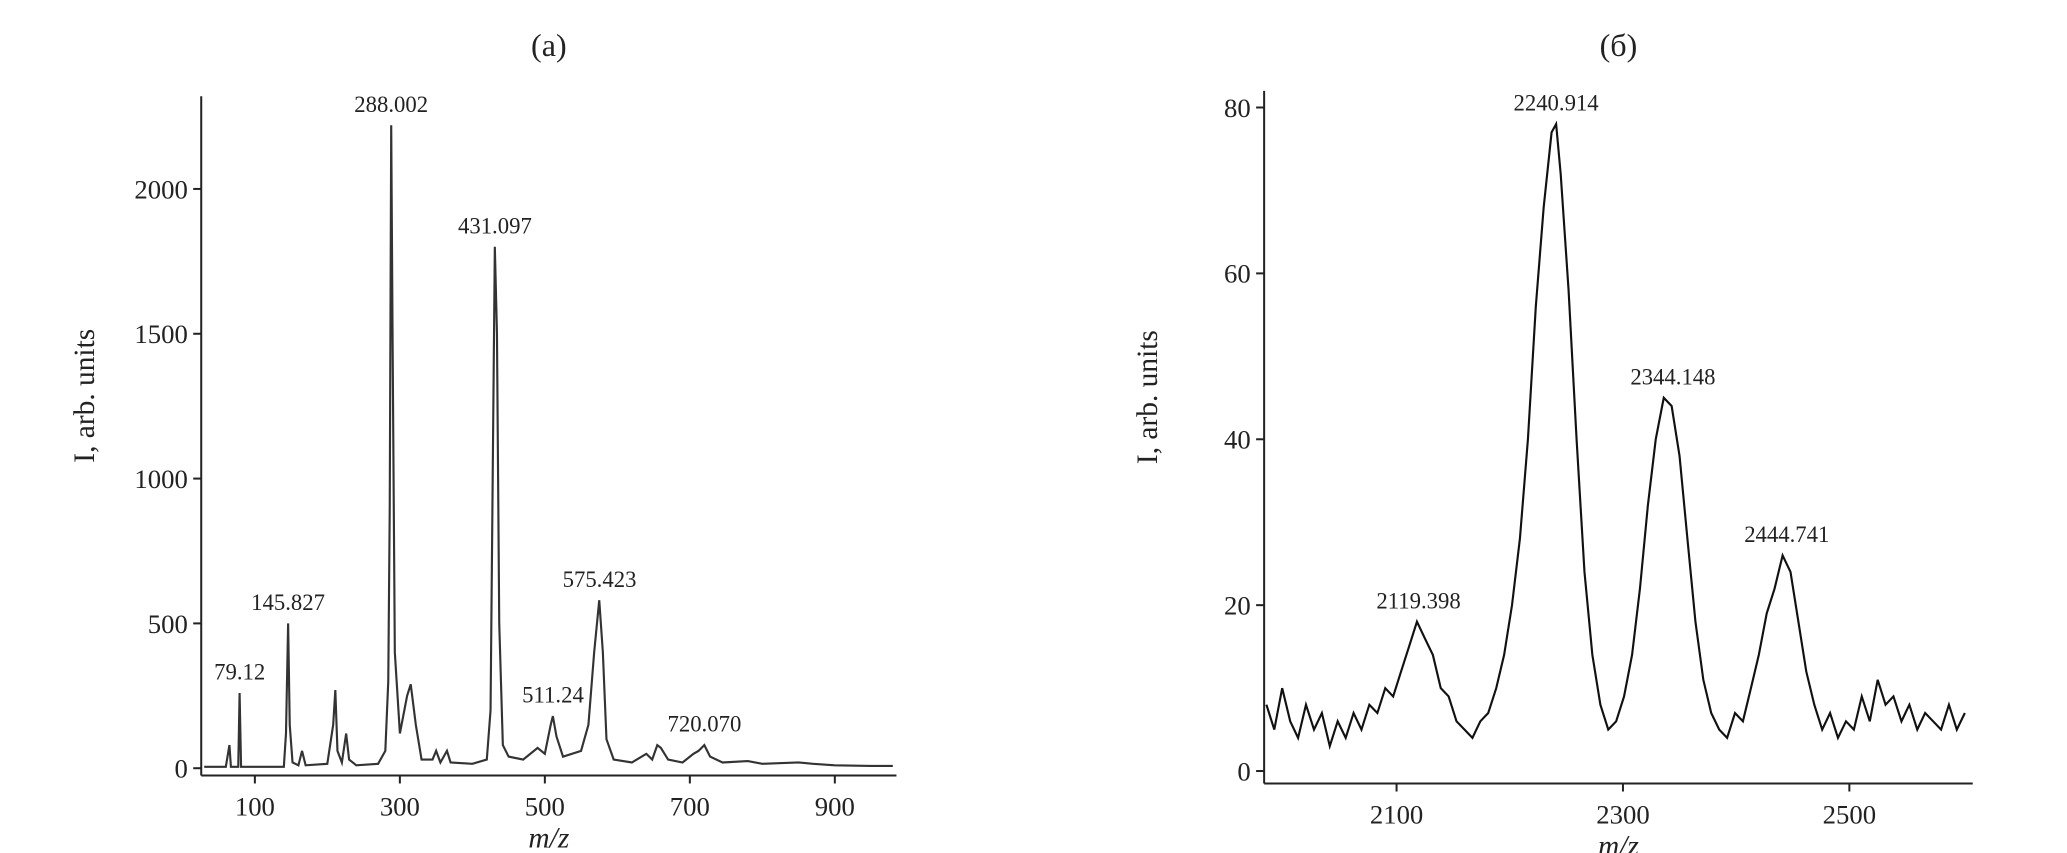  Describe the element at coordinates (391, 104) in the screenshot. I see `peak-label: 288.002` at that location.